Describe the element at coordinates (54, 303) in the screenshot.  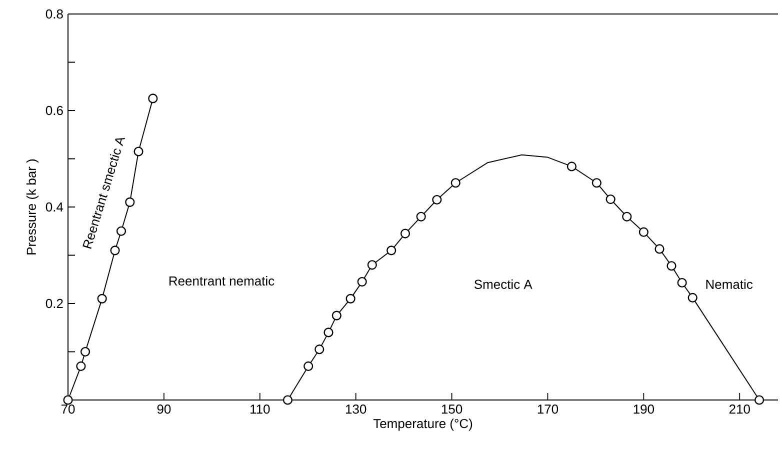
I see `y-tick-label: 0.2` at that location.